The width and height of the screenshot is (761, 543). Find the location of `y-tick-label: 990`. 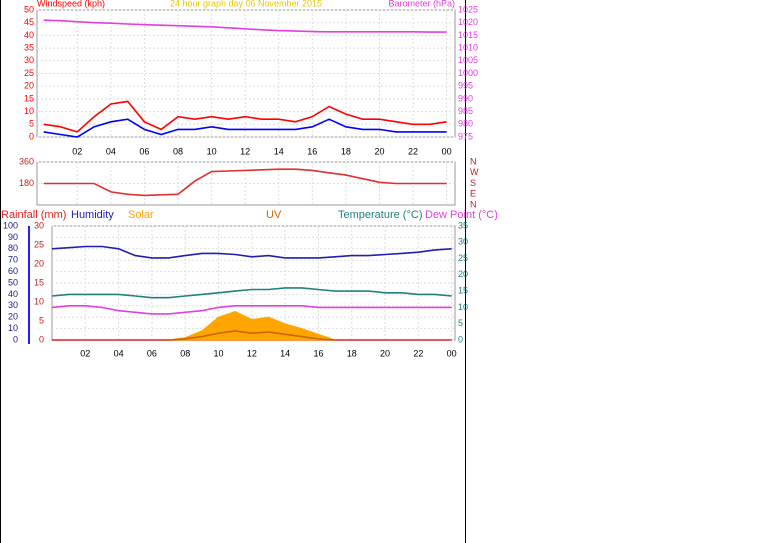

y-tick-label: 990 is located at coordinates (465, 98).